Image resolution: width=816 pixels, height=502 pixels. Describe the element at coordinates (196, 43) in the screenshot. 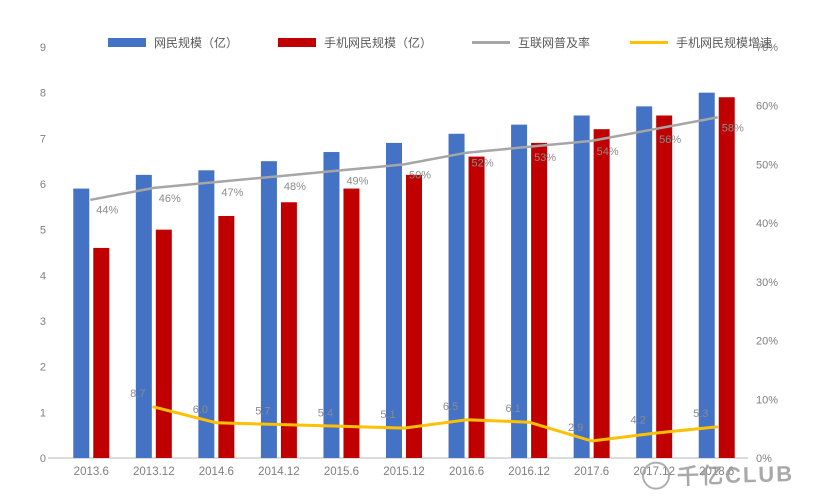

I see `legend-label: 网民规模（亿）` at that location.